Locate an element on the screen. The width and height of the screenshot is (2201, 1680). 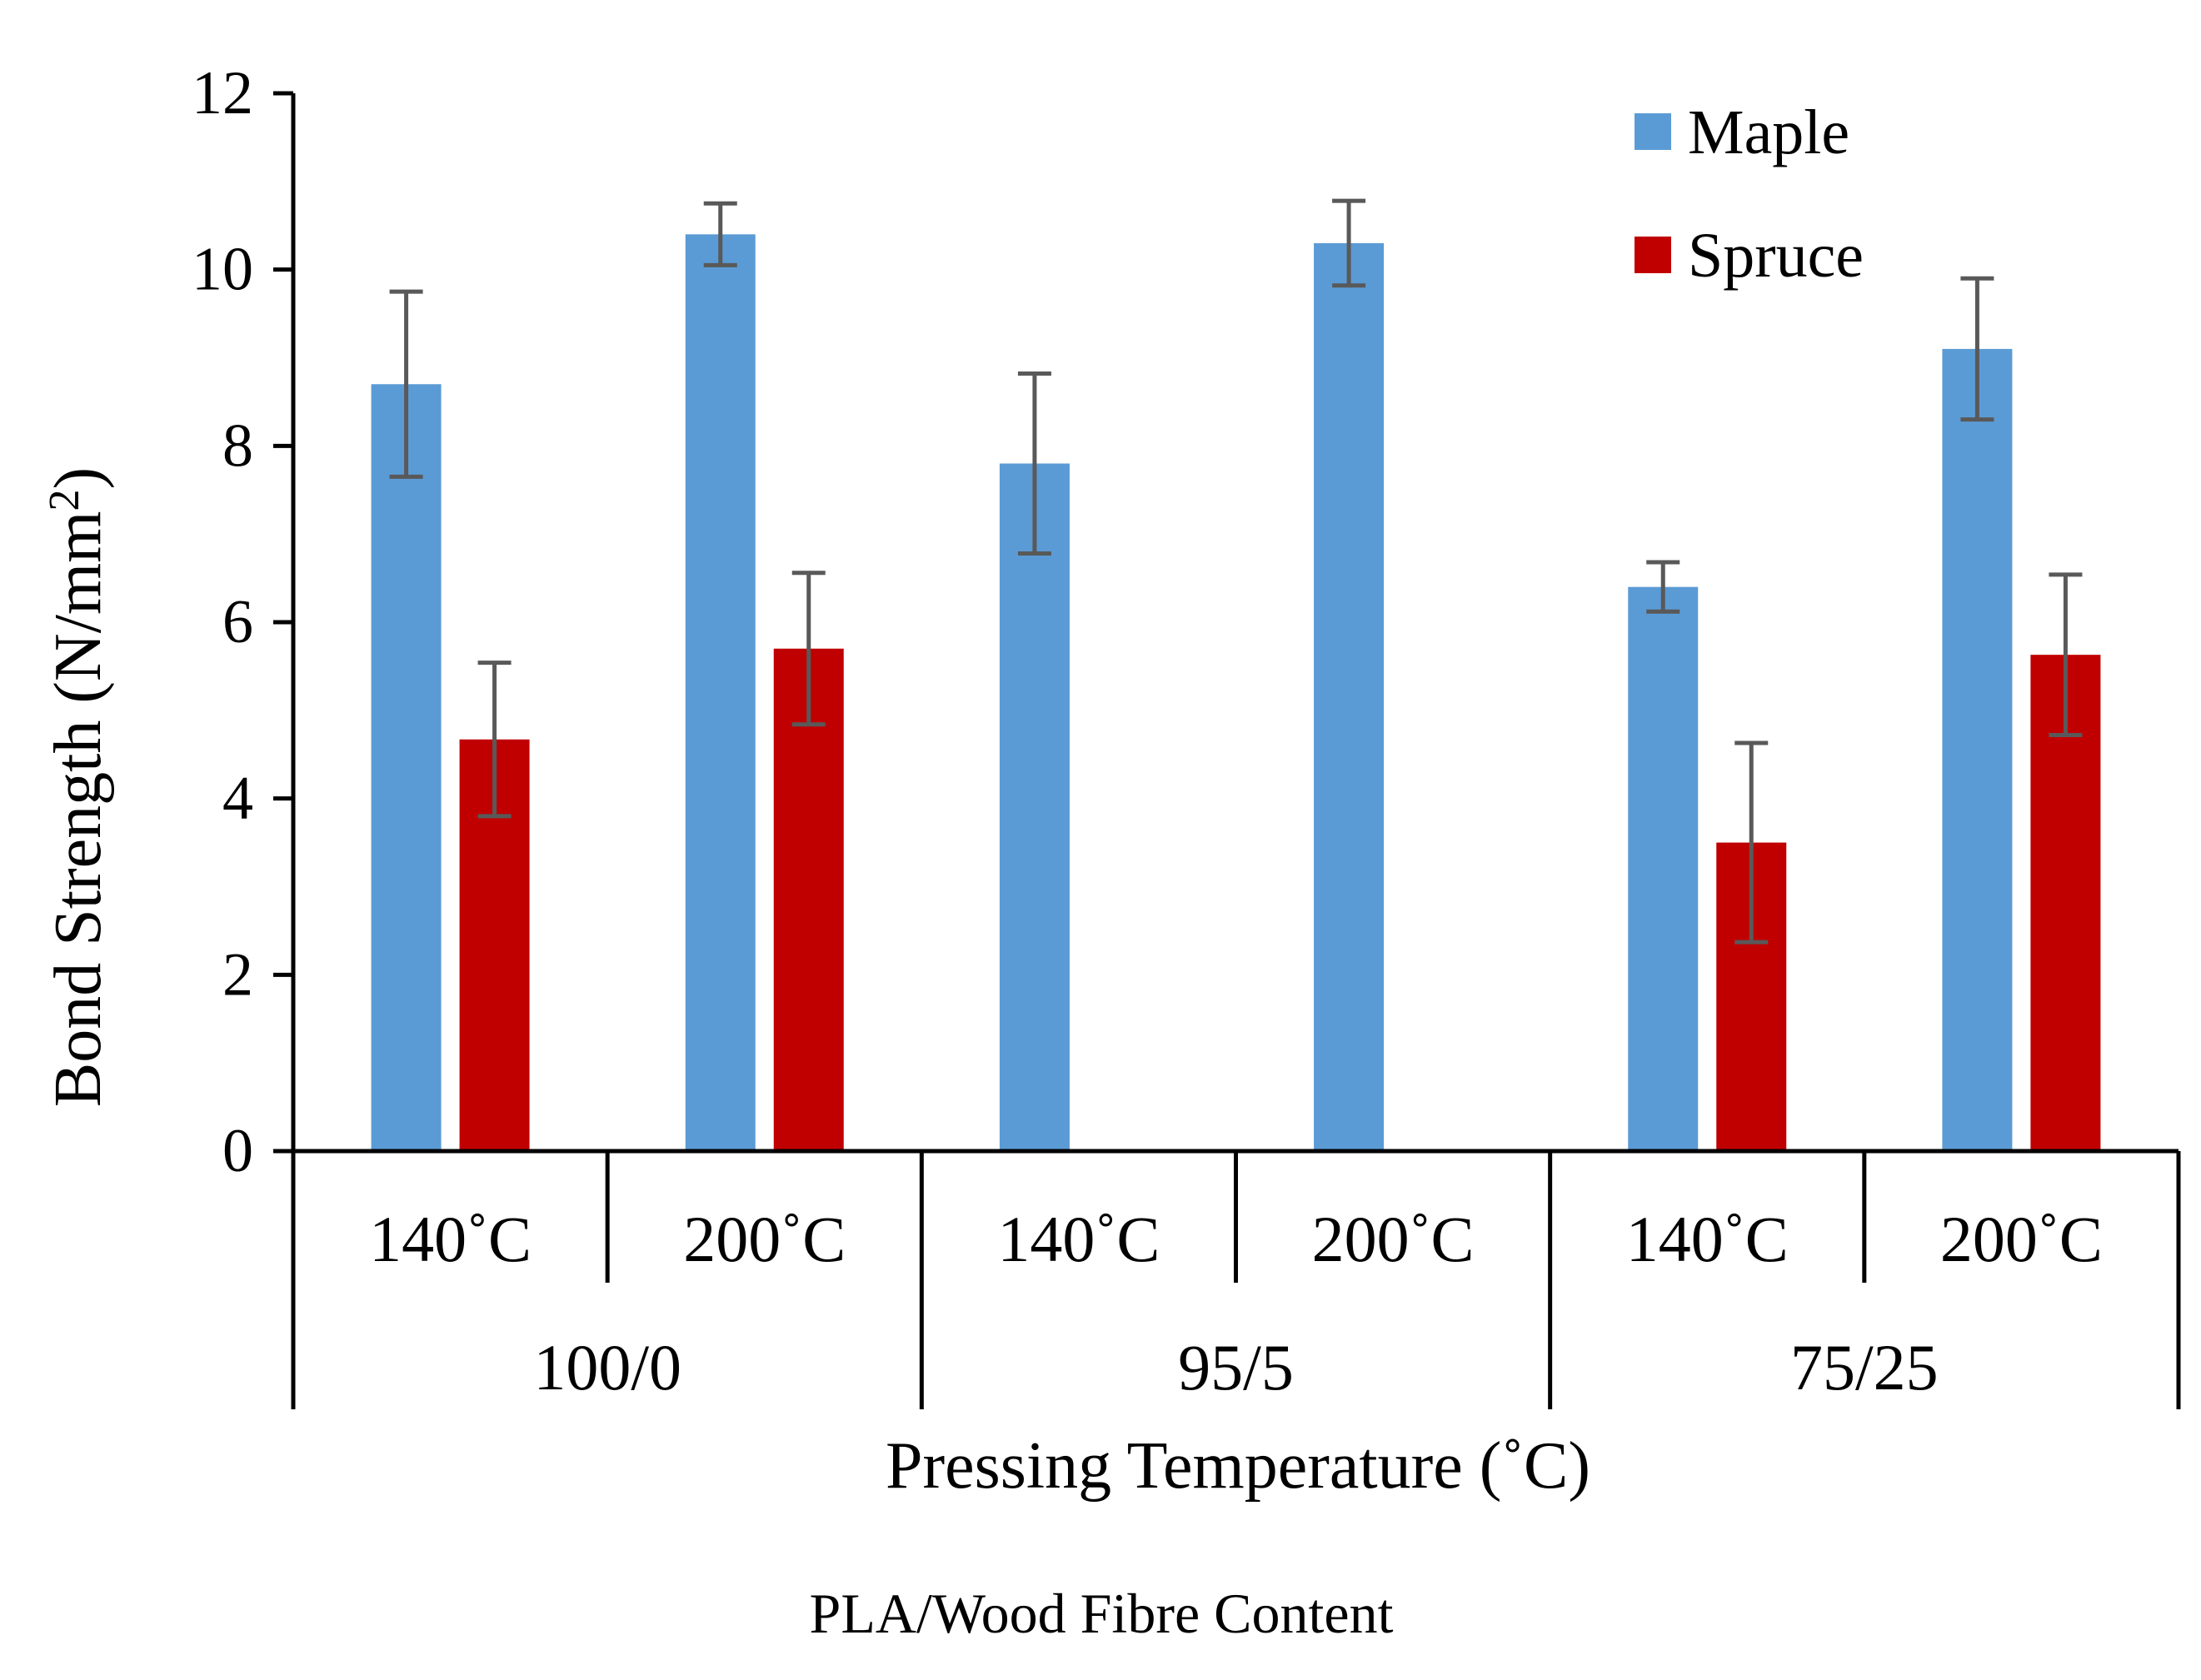
legend-label-spruce: Spruce is located at coordinates (1776, 256).